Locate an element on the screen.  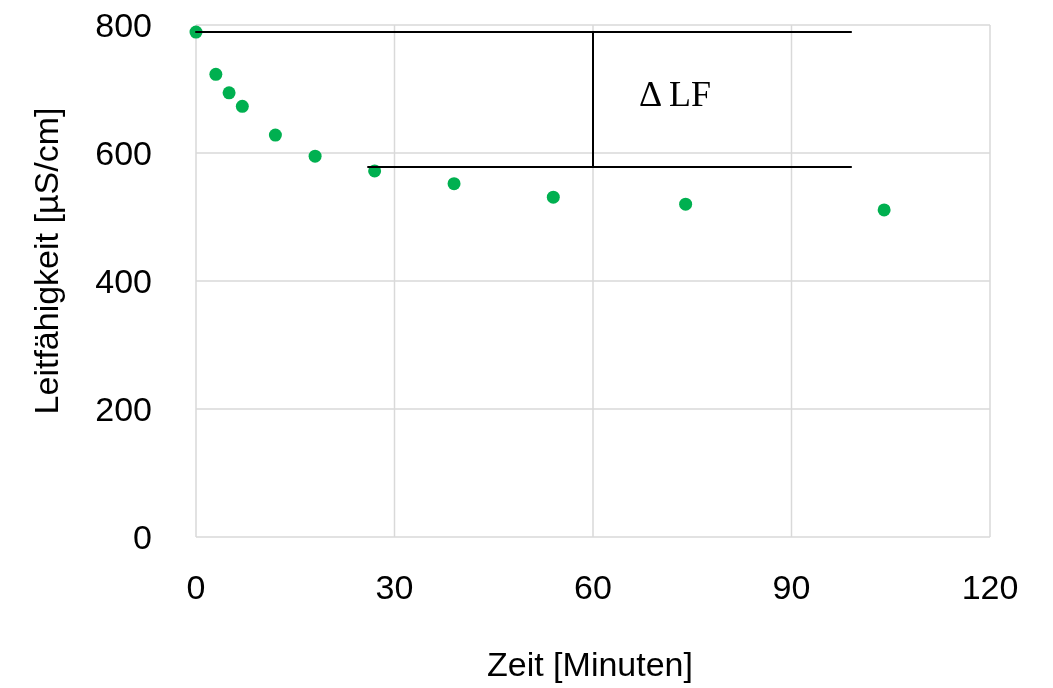
x-tick-label: 60 is located at coordinates (593, 587).